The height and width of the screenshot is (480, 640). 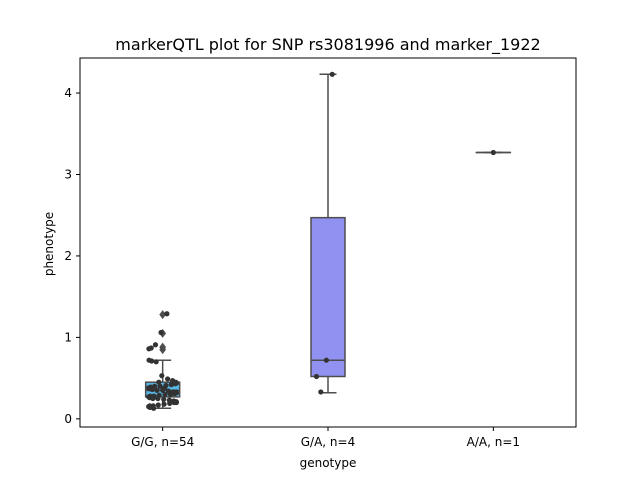 I want to click on x-axis-label: genotype, so click(x=328, y=463).